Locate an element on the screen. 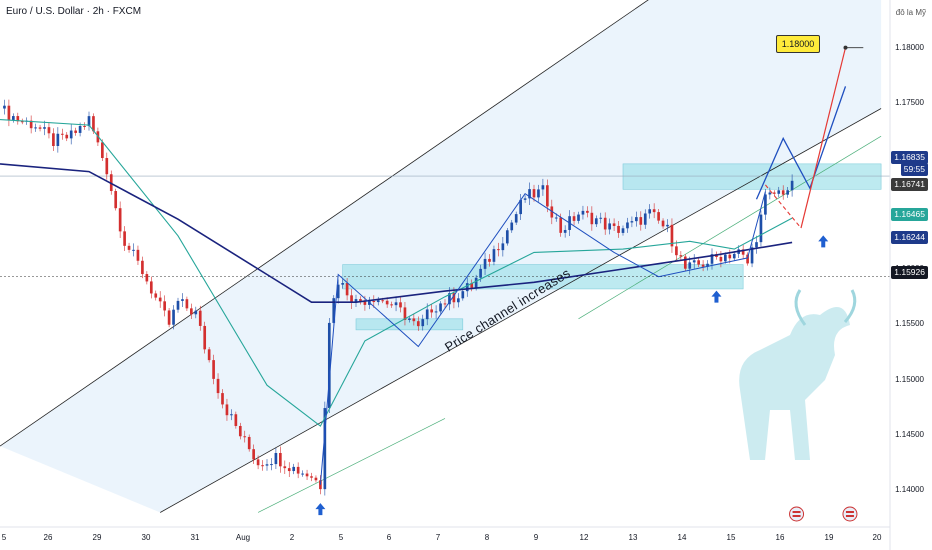 The image size is (932, 550). y-tick-label: 1.15500 is located at coordinates (909, 324).